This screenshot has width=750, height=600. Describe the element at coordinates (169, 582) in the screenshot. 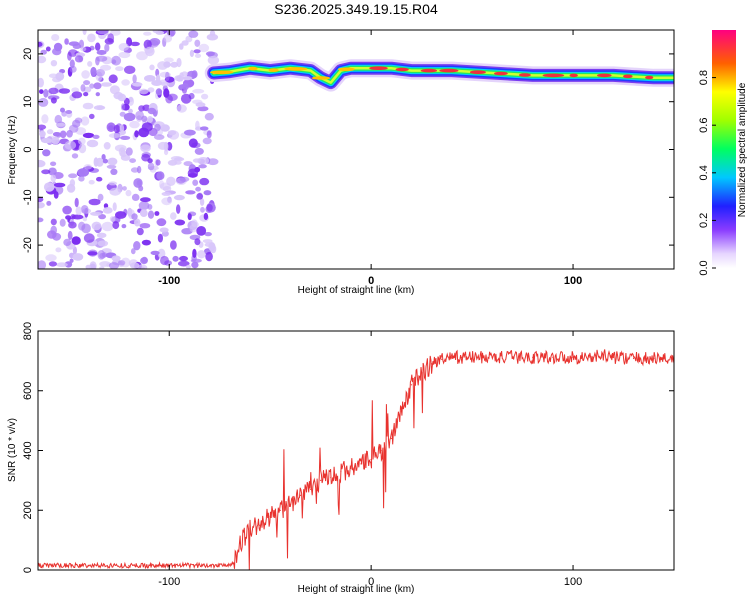

I see `snr-x-tick-label: -100` at that location.